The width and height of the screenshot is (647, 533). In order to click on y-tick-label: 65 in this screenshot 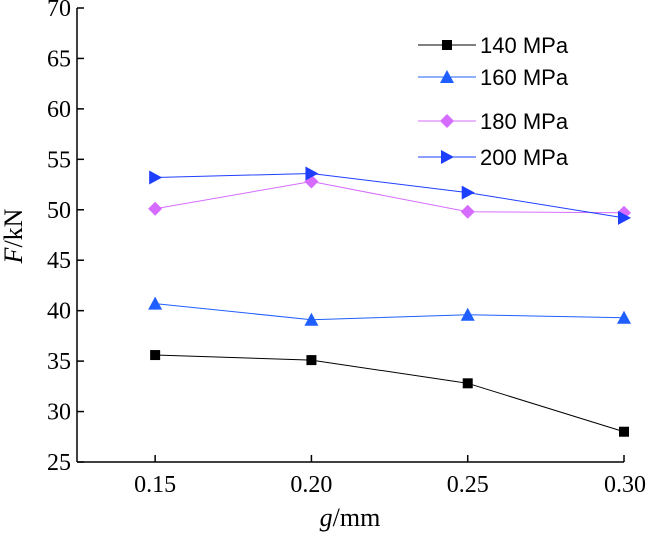, I will do `click(59, 59)`.